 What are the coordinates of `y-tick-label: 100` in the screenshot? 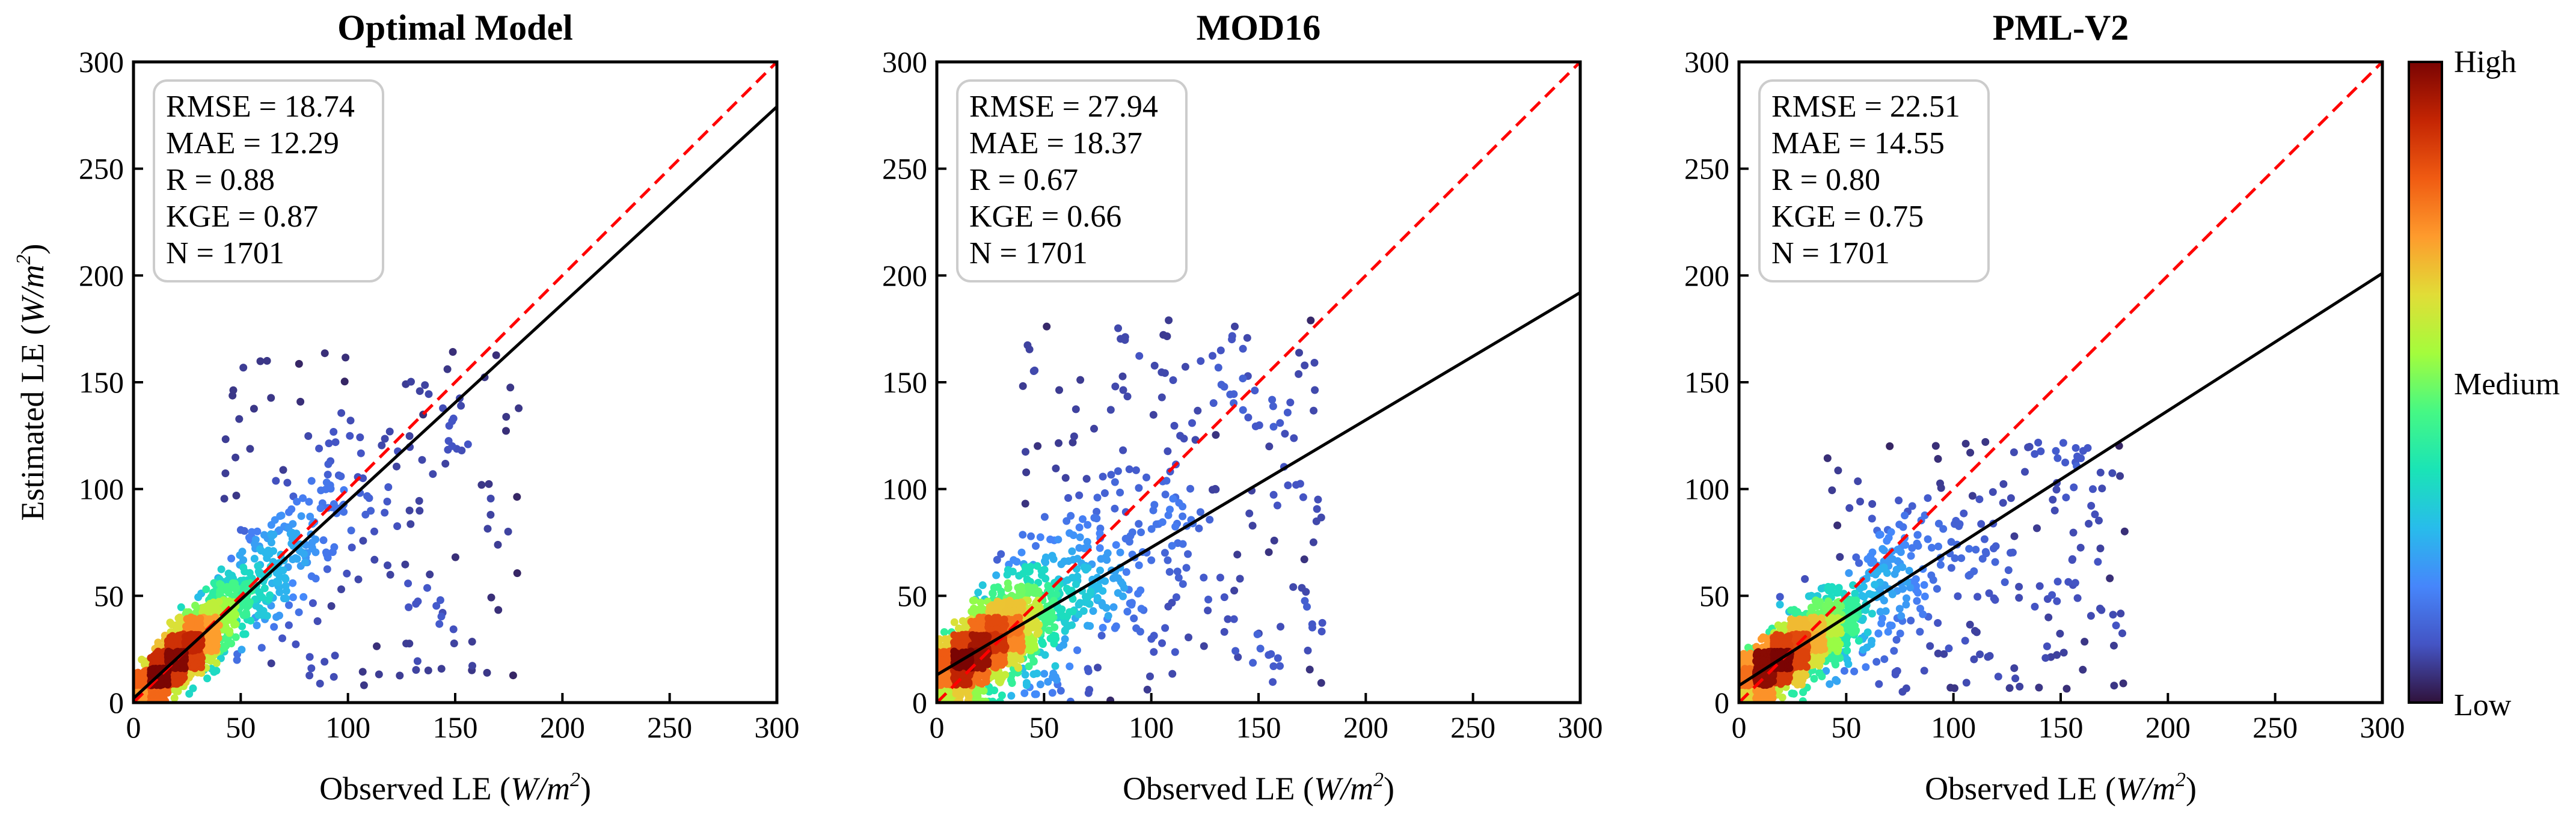 It's located at (101, 489).